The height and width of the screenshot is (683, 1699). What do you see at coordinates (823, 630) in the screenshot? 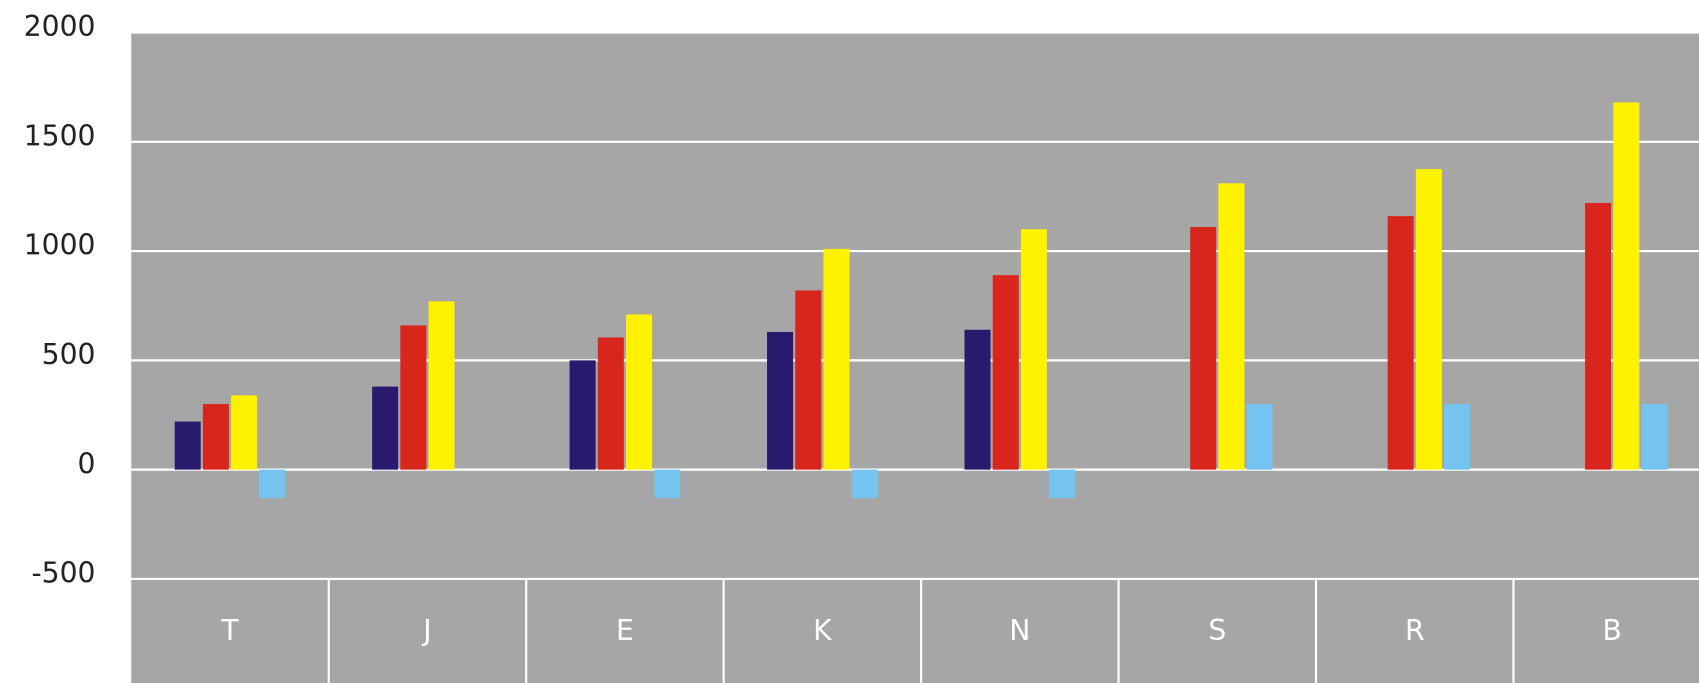
I see `x-tick-label: K` at bounding box center [823, 630].